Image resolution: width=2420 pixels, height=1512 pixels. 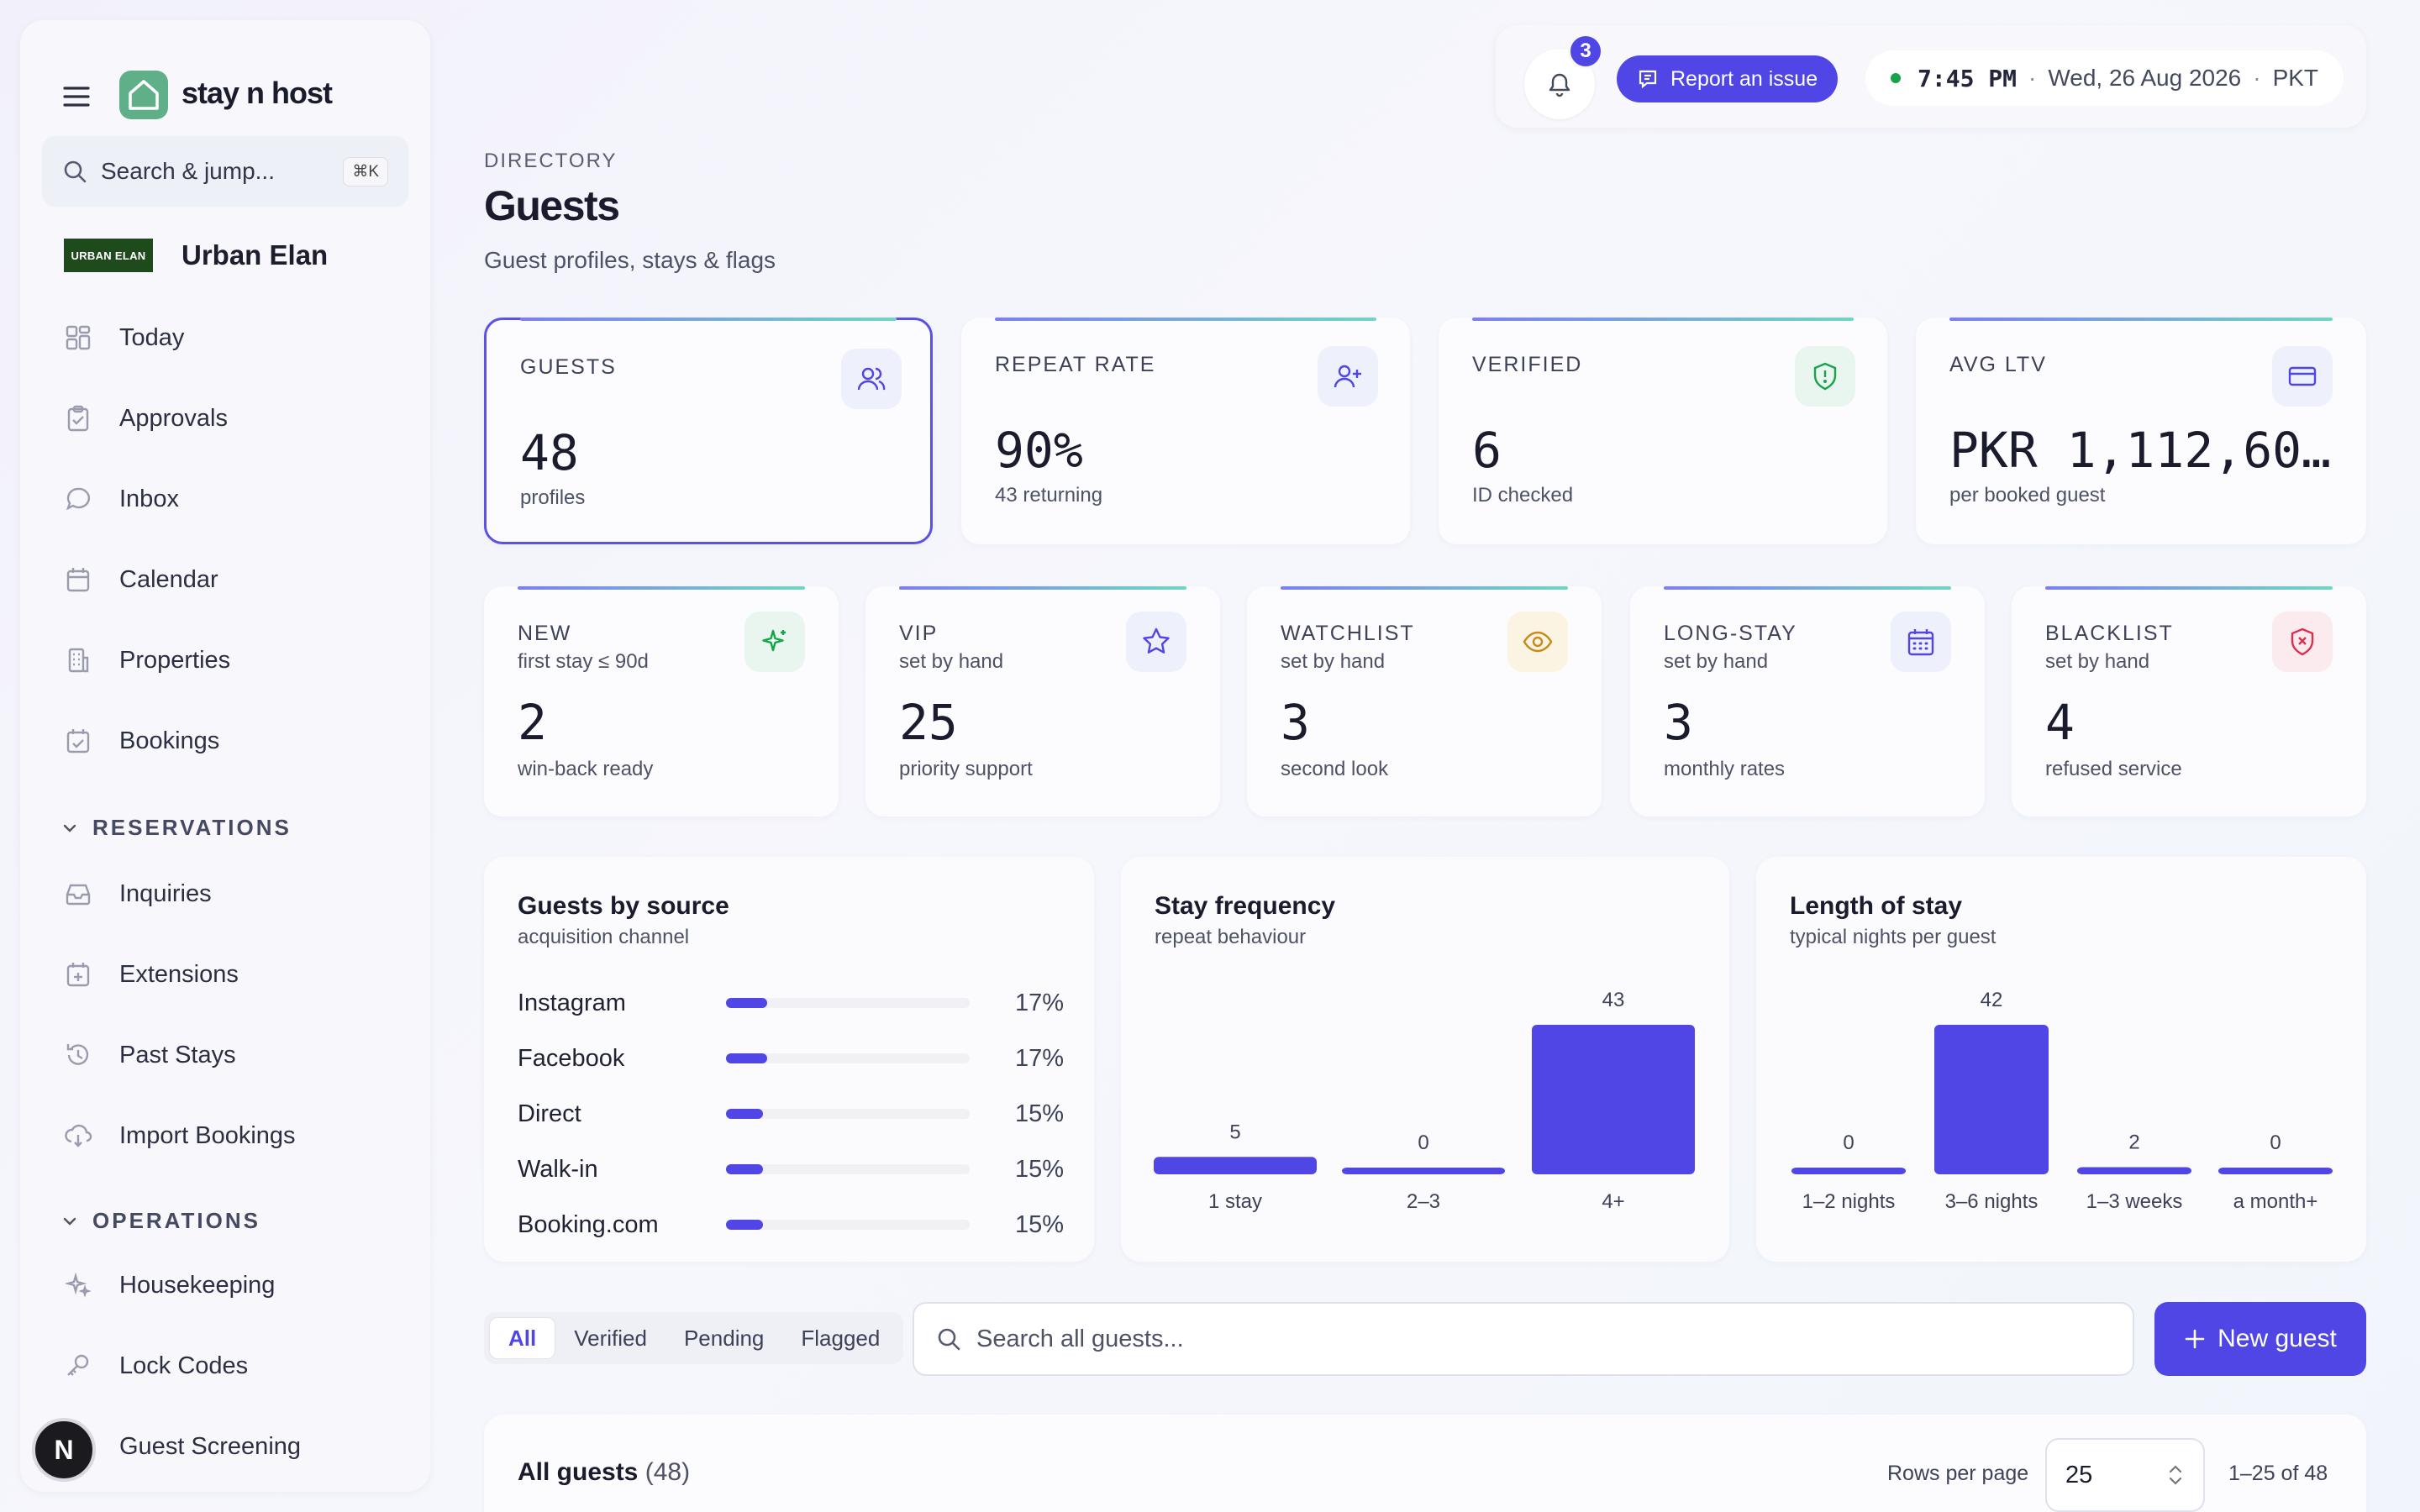 What do you see at coordinates (1921, 642) in the screenshot?
I see `calendar-grid-icon` at bounding box center [1921, 642].